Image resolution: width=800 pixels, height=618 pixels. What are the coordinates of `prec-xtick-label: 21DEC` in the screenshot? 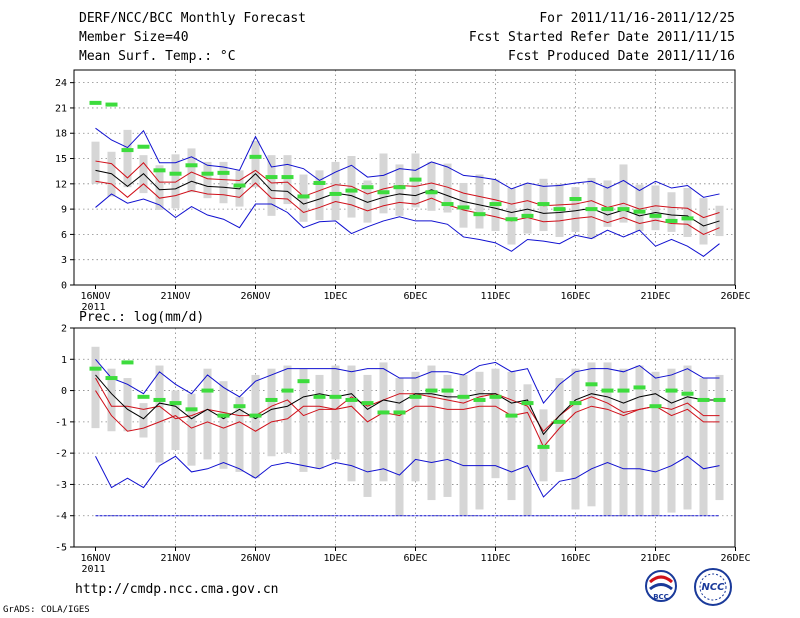 It's located at (655, 558).